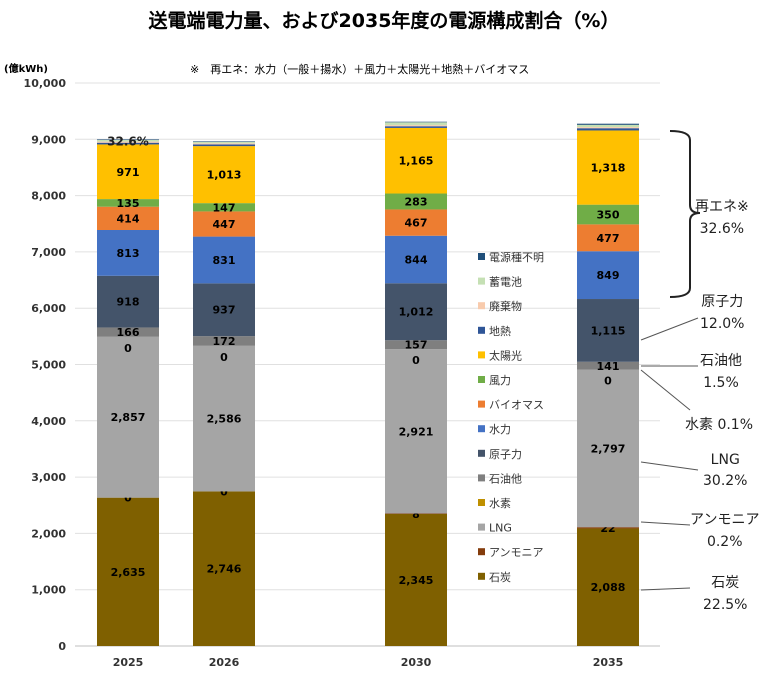 The width and height of the screenshot is (768, 673). Describe the element at coordinates (516, 257) in the screenshot. I see `legend-label: 電源種不明` at that location.